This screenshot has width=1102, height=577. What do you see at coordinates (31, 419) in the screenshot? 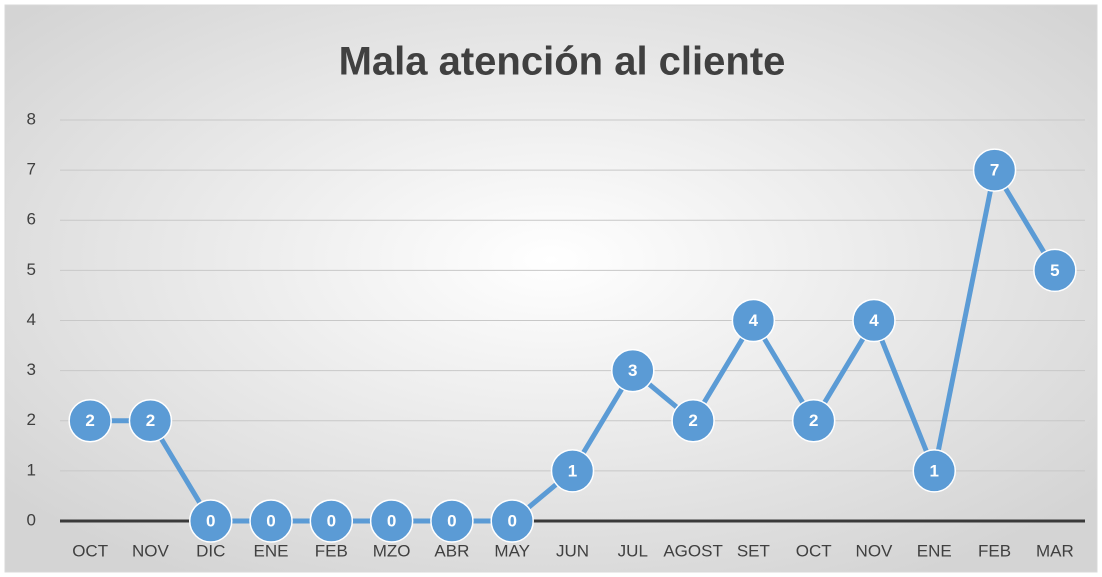
I see `y-tick-label: 2` at bounding box center [31, 419].